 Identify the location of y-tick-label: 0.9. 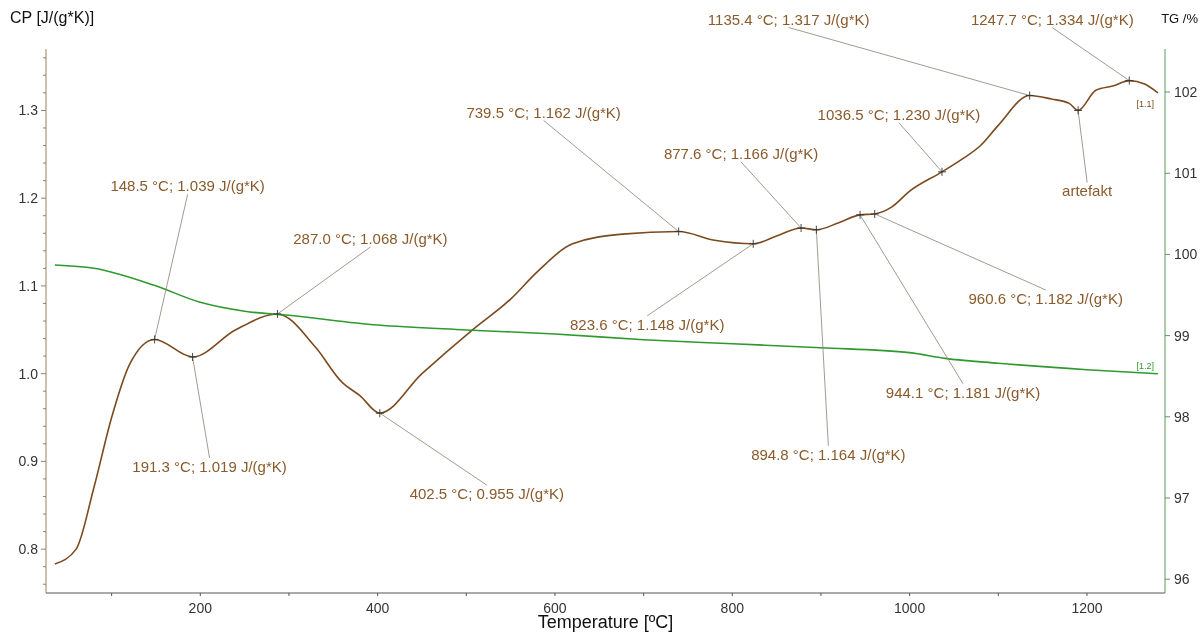
(28, 461).